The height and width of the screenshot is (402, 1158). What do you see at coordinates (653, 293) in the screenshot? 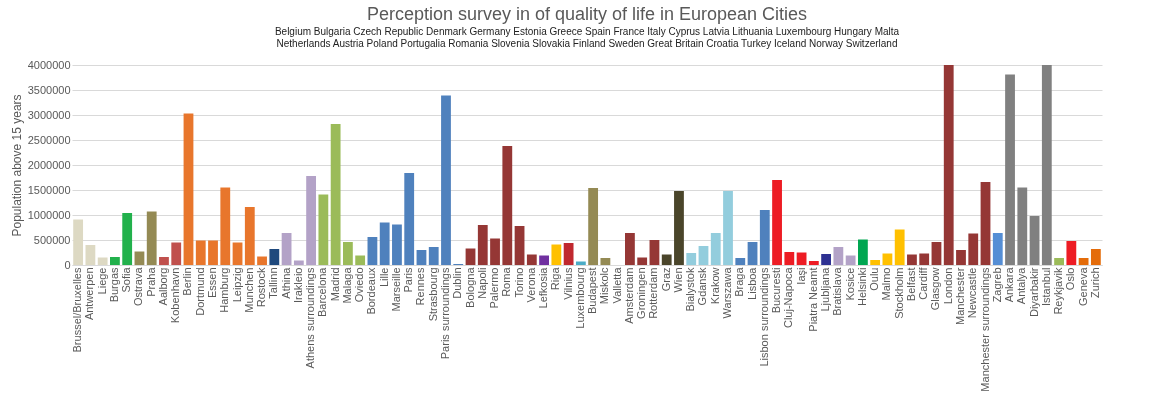
I see `x-tick-label: Rotterdam` at bounding box center [653, 293].